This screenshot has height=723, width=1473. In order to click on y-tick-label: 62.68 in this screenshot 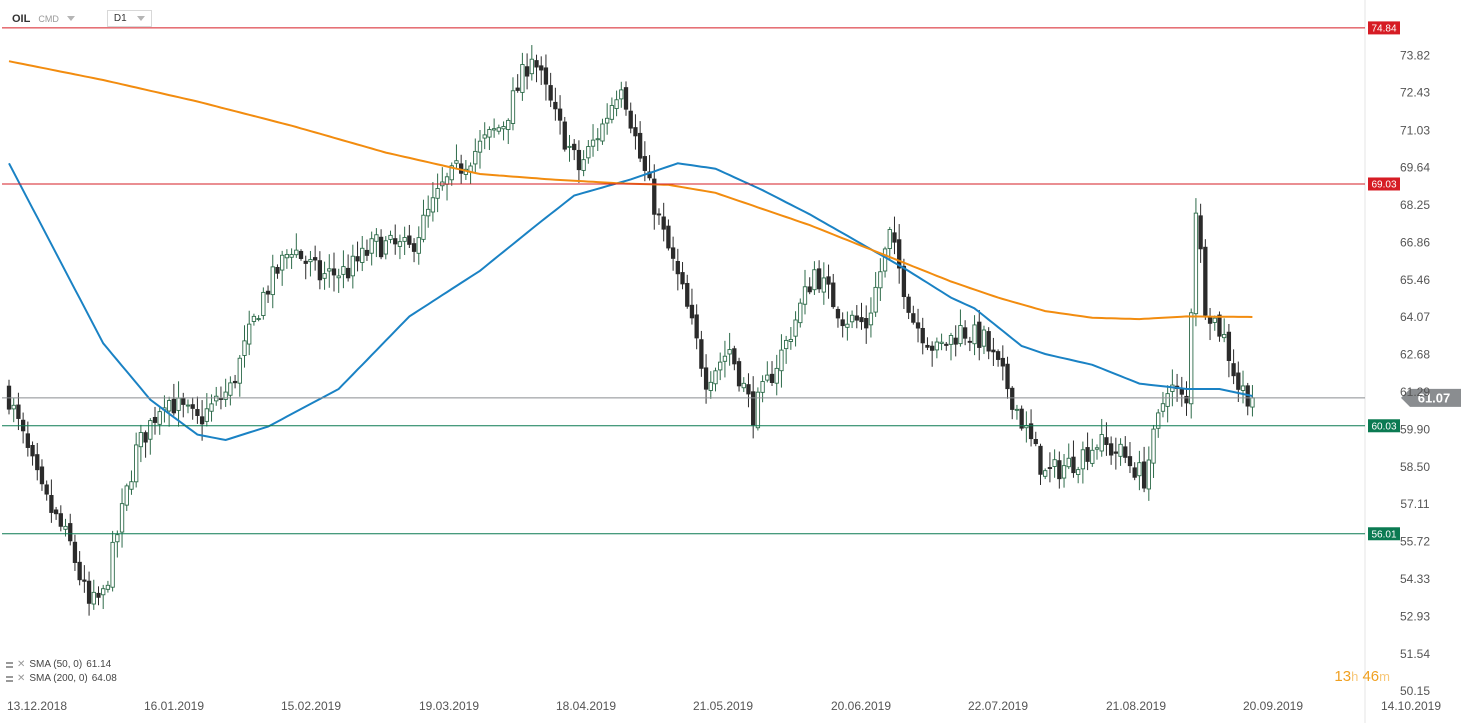, I will do `click(1415, 355)`.